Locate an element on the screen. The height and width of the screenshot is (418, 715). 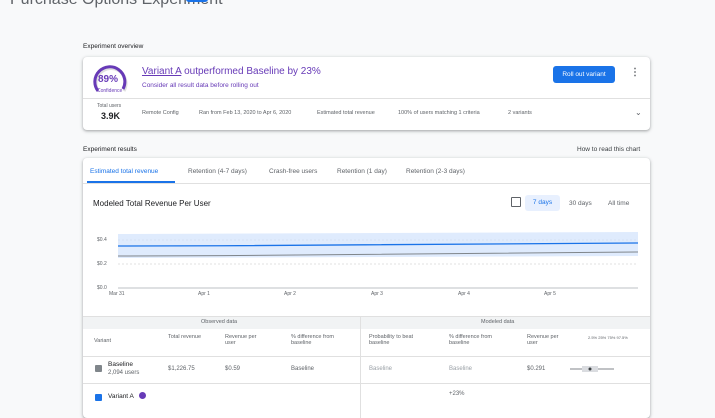
cell: $1,226.75 is located at coordinates (181, 369).